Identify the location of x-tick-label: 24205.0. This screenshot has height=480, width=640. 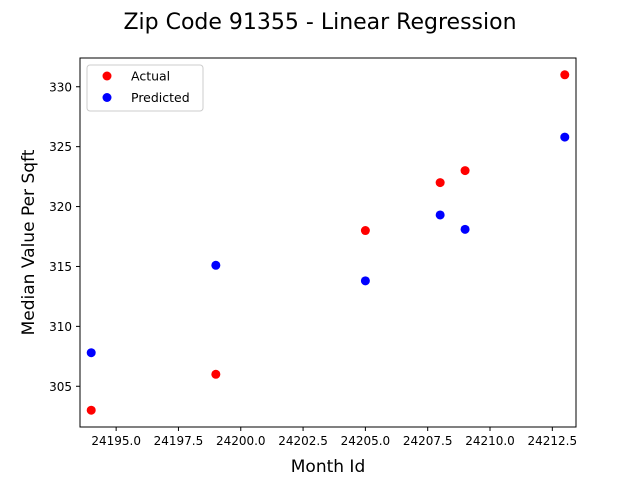
(366, 441).